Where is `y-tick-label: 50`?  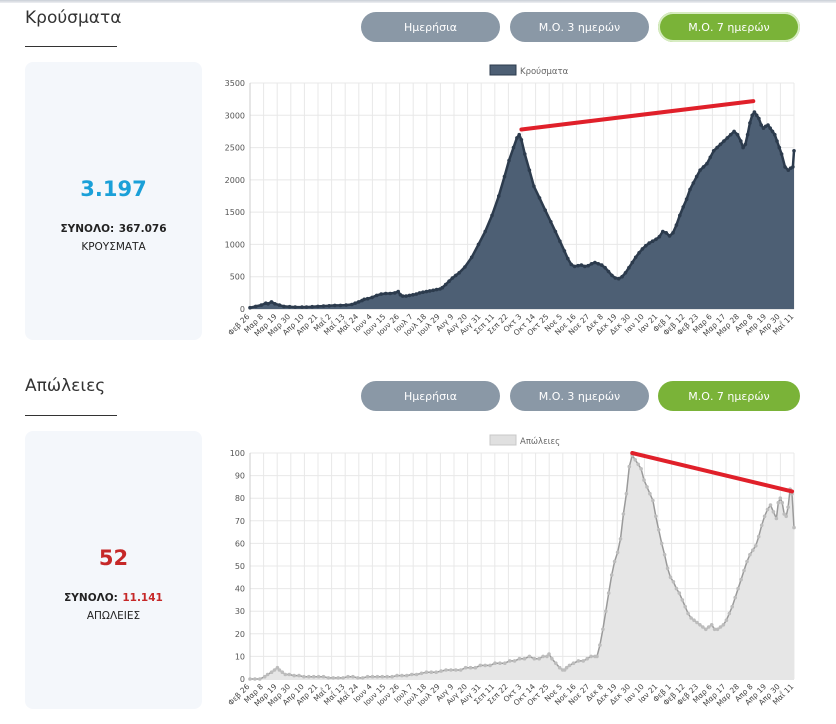
y-tick-label: 50 is located at coordinates (240, 566).